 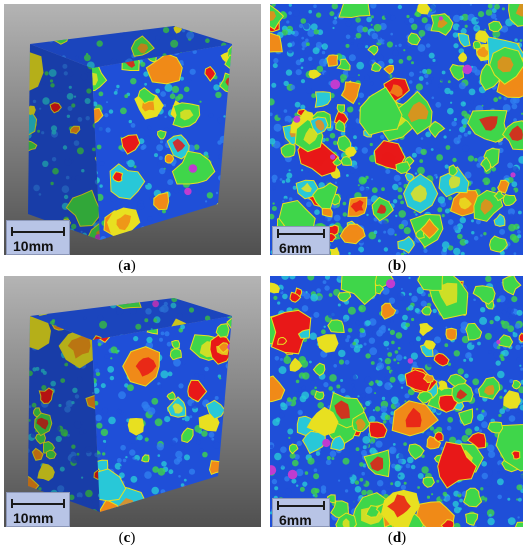 I want to click on scale-bar-d: 6mm, so click(x=301, y=512).